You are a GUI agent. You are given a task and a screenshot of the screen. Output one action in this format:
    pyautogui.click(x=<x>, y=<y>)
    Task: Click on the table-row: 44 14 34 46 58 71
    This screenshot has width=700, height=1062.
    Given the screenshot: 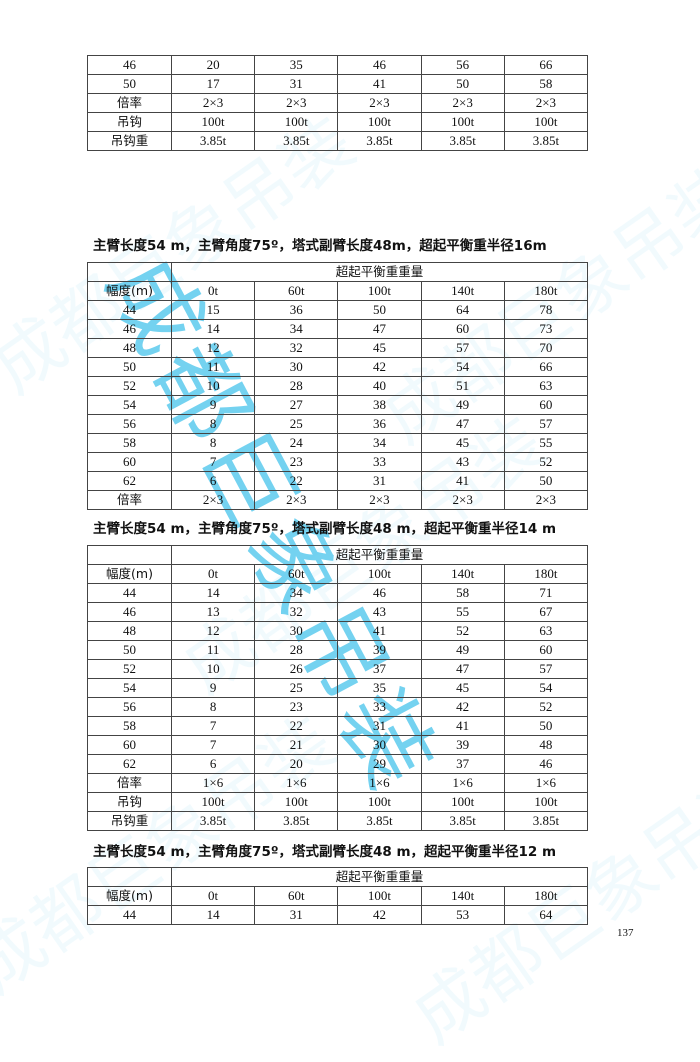 What is the action you would take?
    pyautogui.click(x=338, y=593)
    